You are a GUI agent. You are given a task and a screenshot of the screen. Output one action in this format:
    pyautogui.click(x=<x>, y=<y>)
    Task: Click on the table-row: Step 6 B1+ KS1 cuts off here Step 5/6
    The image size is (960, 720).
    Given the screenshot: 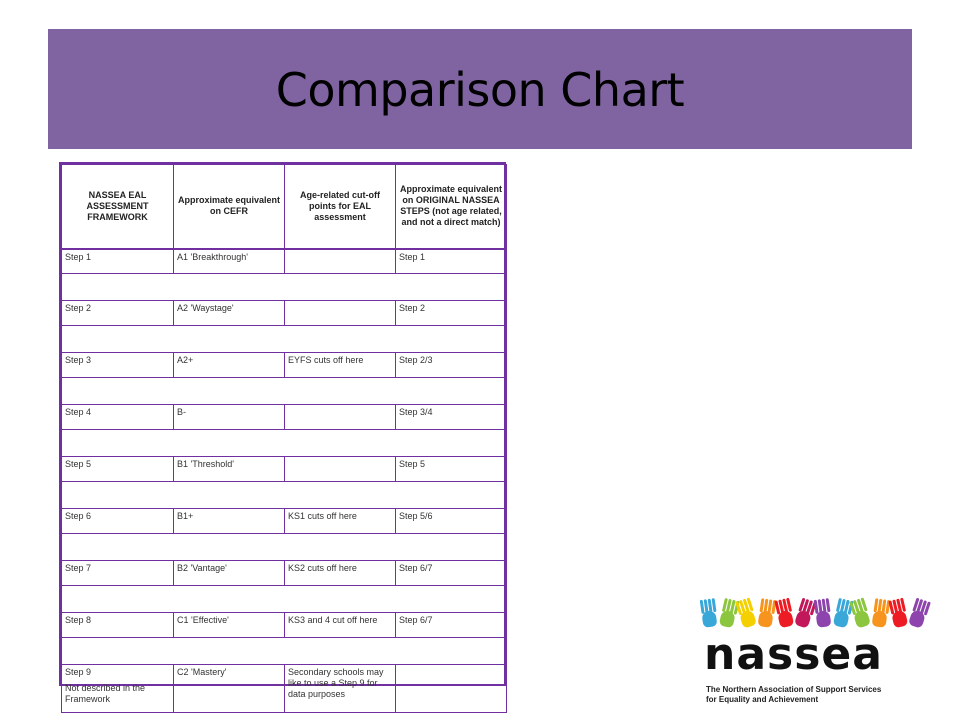 What is the action you would take?
    pyautogui.click(x=284, y=521)
    